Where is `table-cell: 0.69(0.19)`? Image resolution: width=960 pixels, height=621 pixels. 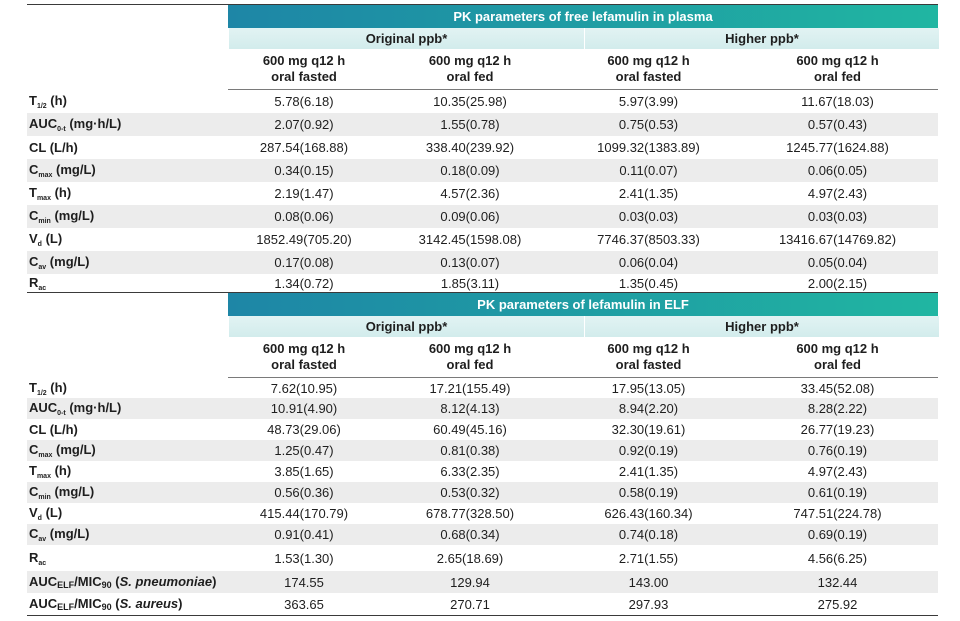 table-cell: 0.69(0.19) is located at coordinates (837, 534).